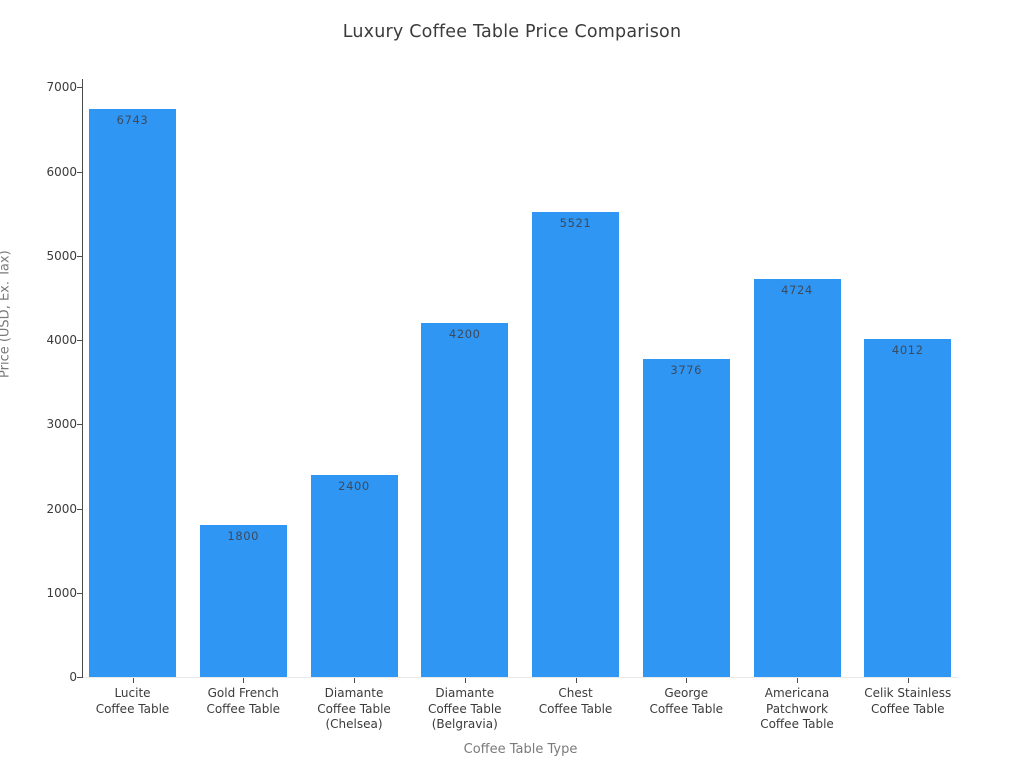 This screenshot has height=768, width=1024. I want to click on y-tick-label: 1000, so click(61, 592).